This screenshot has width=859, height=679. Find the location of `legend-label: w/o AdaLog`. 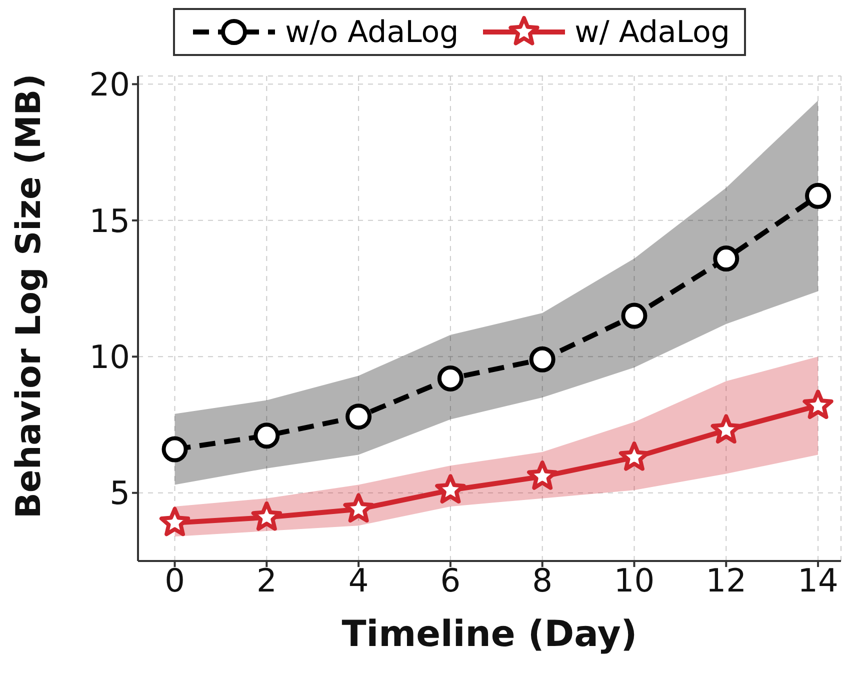

legend-label: w/o AdaLog is located at coordinates (372, 32).